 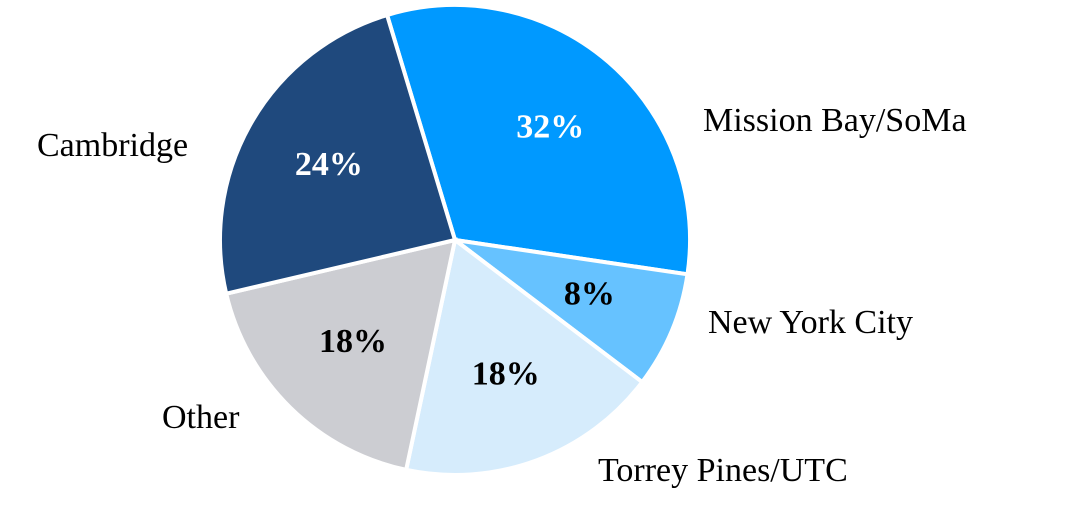 What do you see at coordinates (112, 145) in the screenshot?
I see `category-label: Cambridge` at bounding box center [112, 145].